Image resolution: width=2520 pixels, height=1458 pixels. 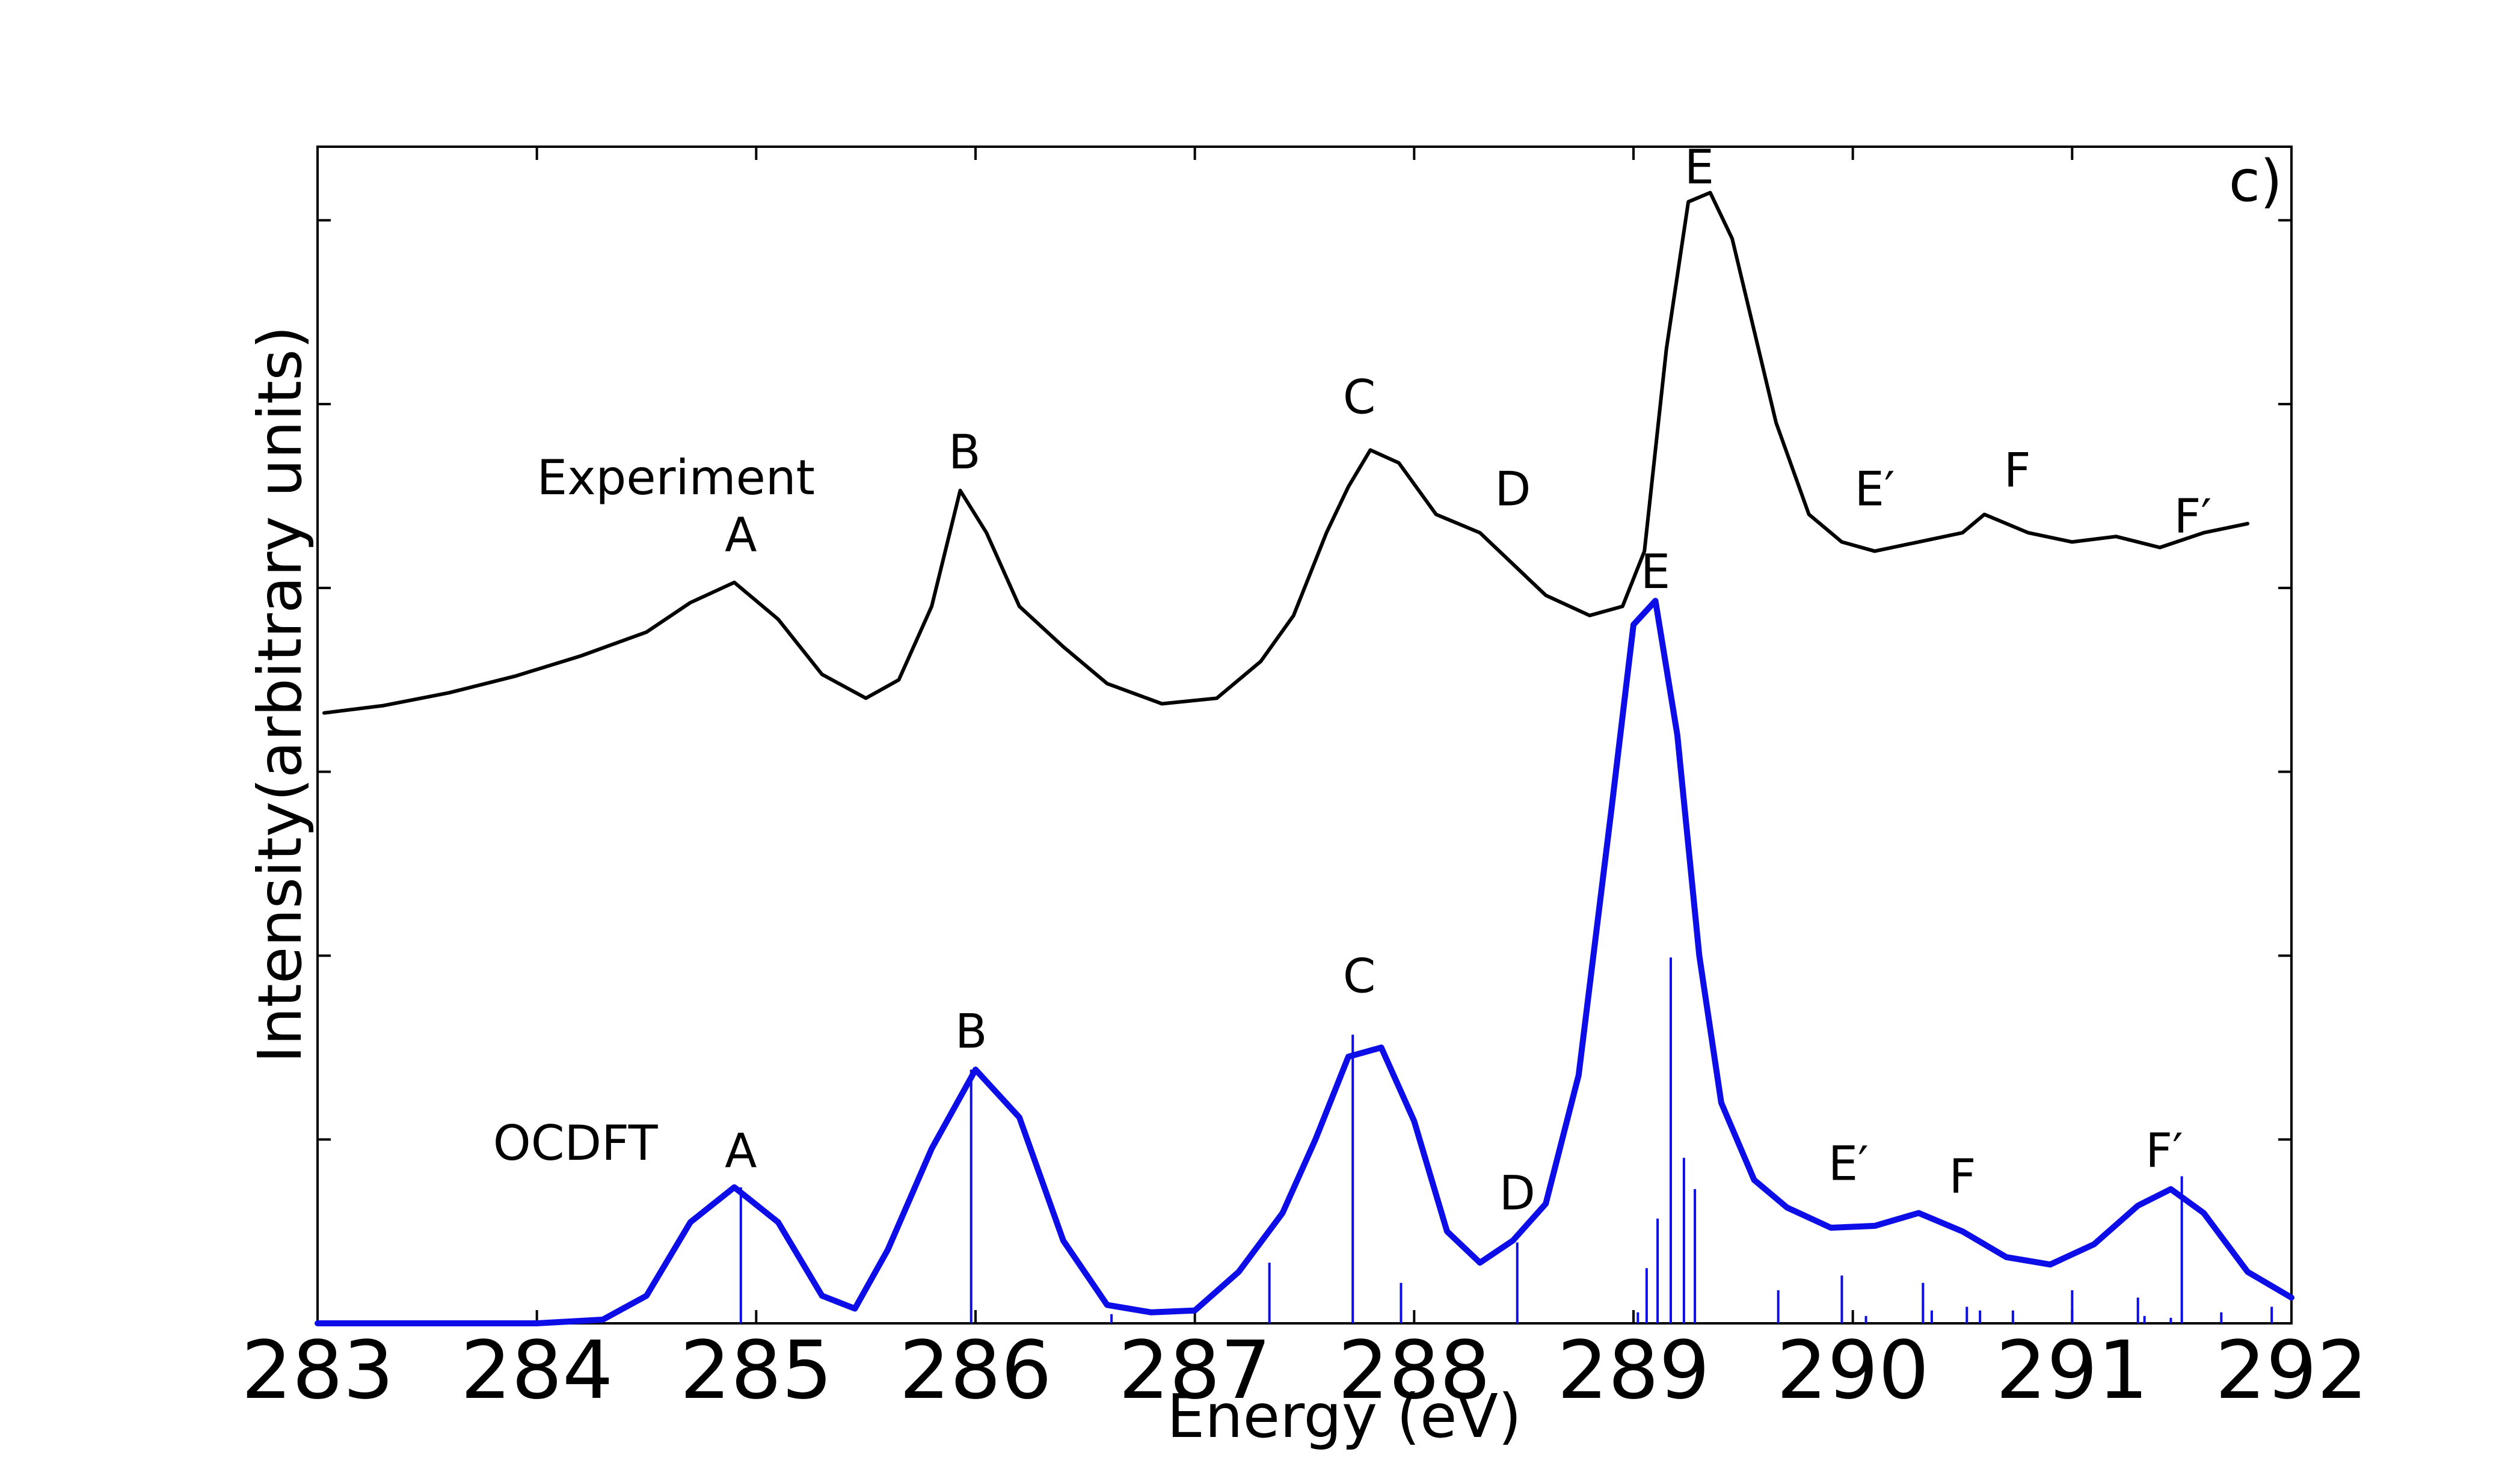 What do you see at coordinates (2255, 182) in the screenshot?
I see `panel-label: c)` at bounding box center [2255, 182].